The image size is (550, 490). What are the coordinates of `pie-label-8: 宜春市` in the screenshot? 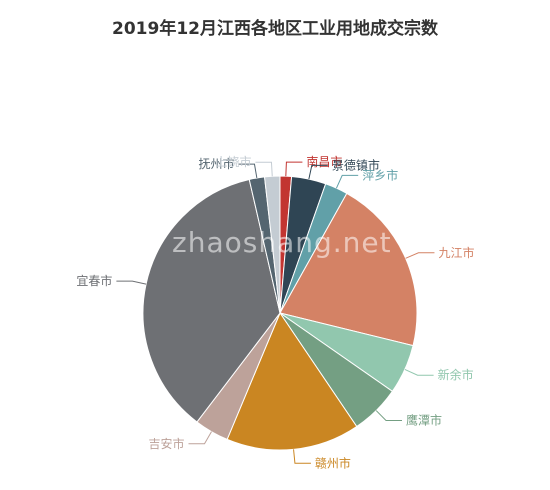 It's located at (94, 280).